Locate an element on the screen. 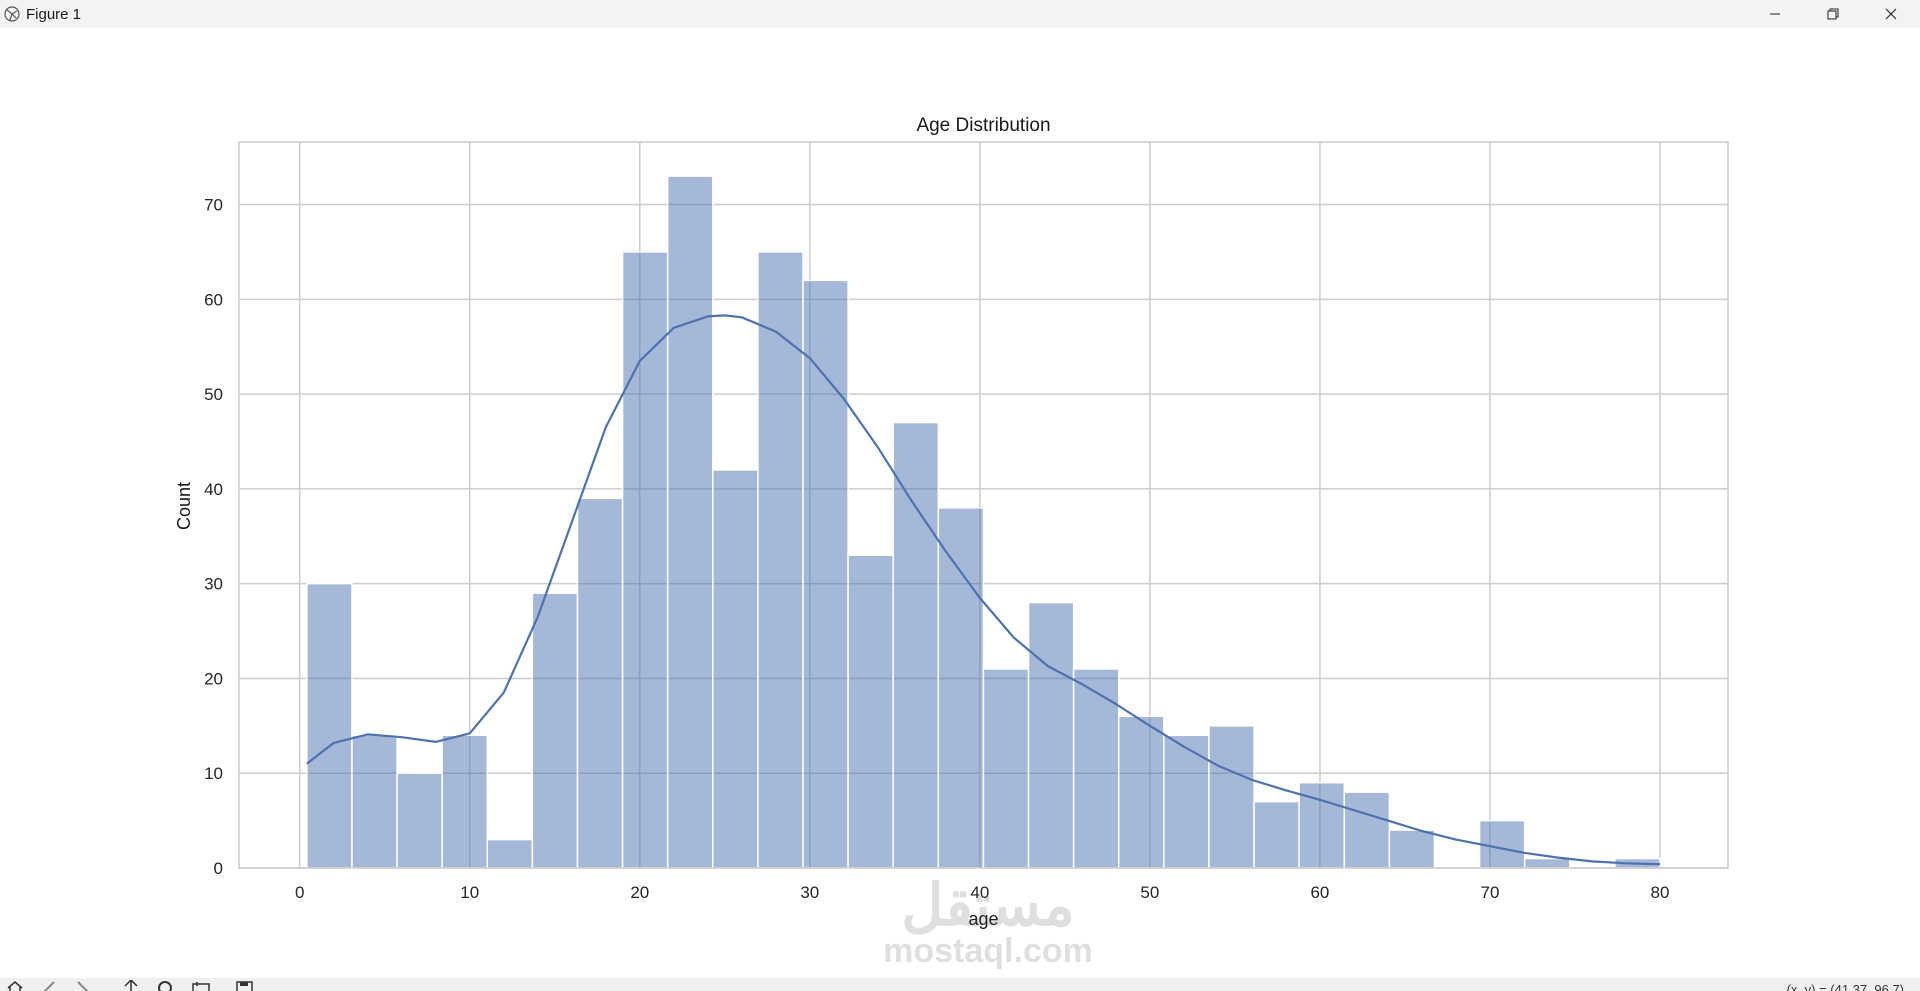 The width and height of the screenshot is (1920, 991). watermark-latin: mostaql.com is located at coordinates (988, 951).